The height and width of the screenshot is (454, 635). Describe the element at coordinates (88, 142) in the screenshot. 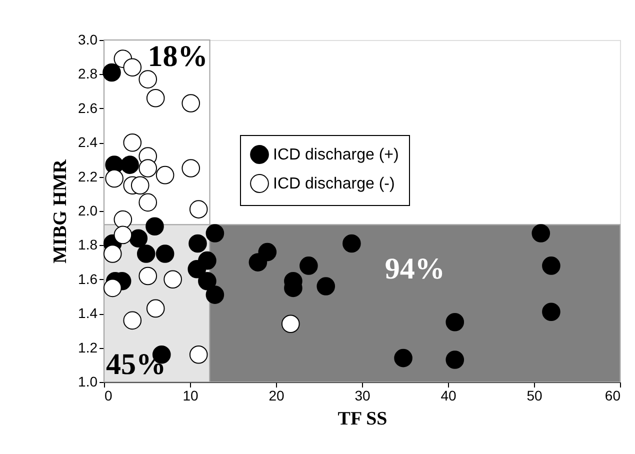

I see `y-tick-label: 2.4` at that location.